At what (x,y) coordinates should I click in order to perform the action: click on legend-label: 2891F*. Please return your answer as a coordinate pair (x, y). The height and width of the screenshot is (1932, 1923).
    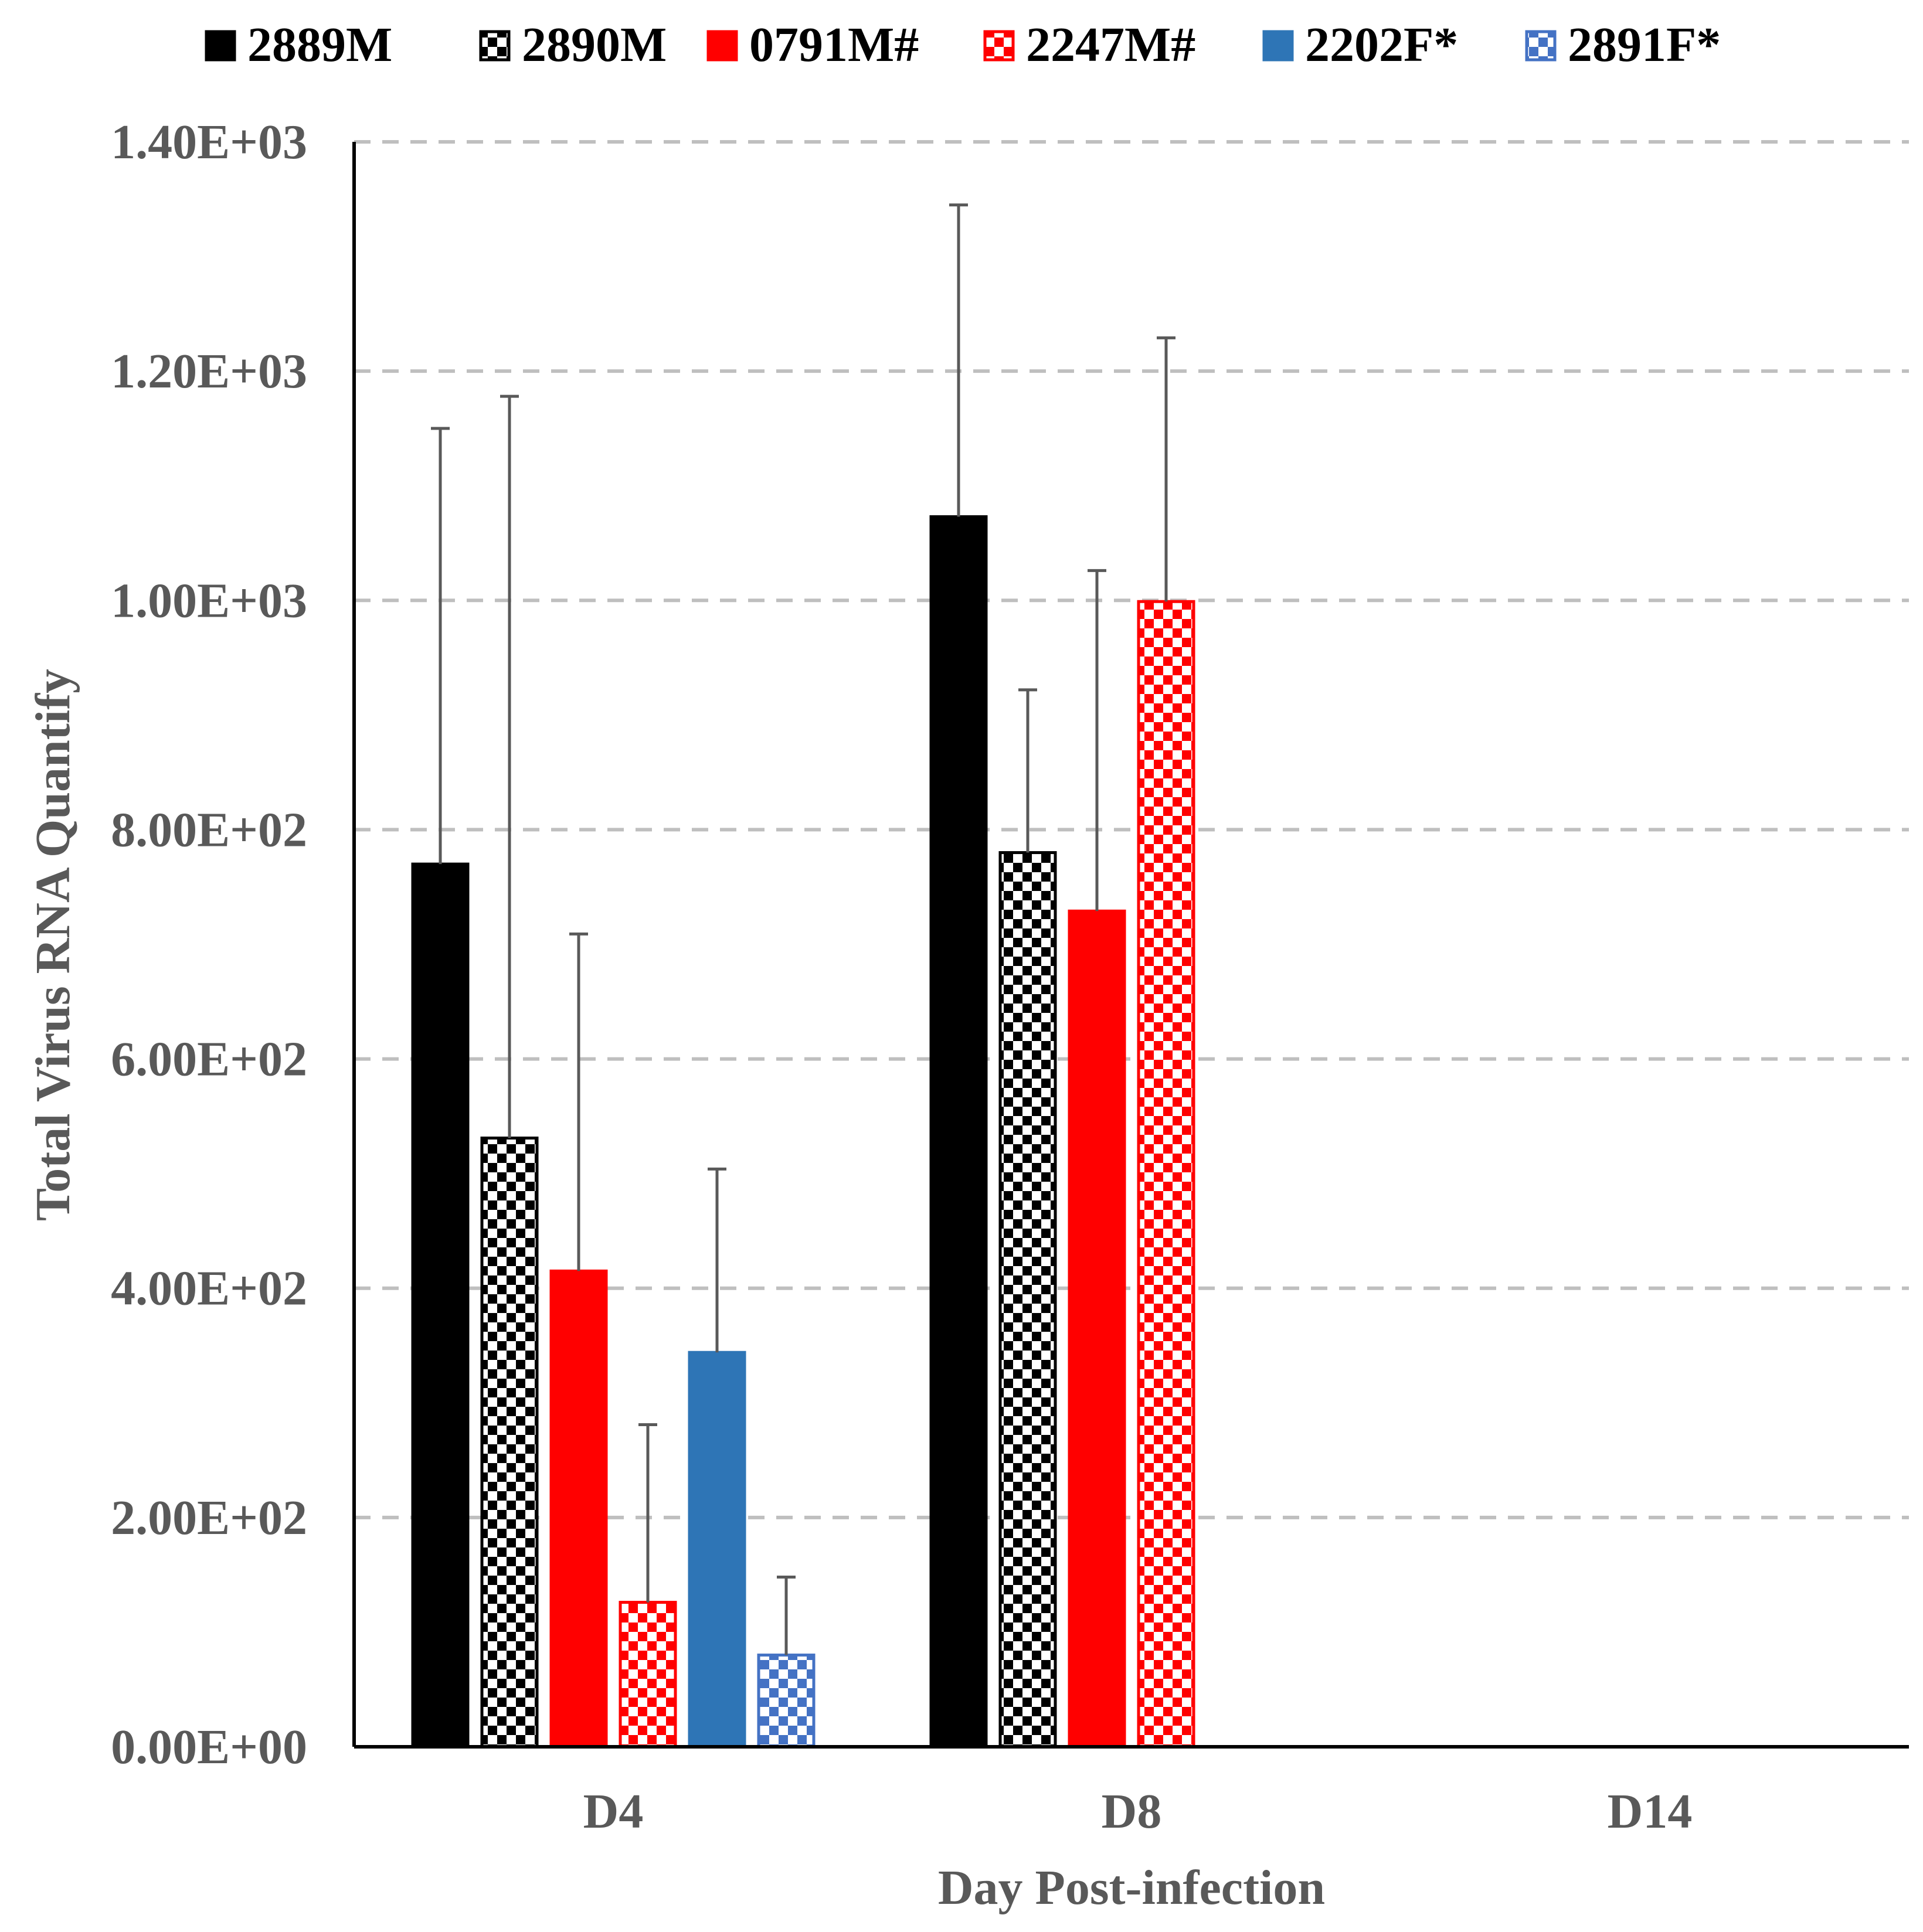
    Looking at the image, I should click on (1644, 45).